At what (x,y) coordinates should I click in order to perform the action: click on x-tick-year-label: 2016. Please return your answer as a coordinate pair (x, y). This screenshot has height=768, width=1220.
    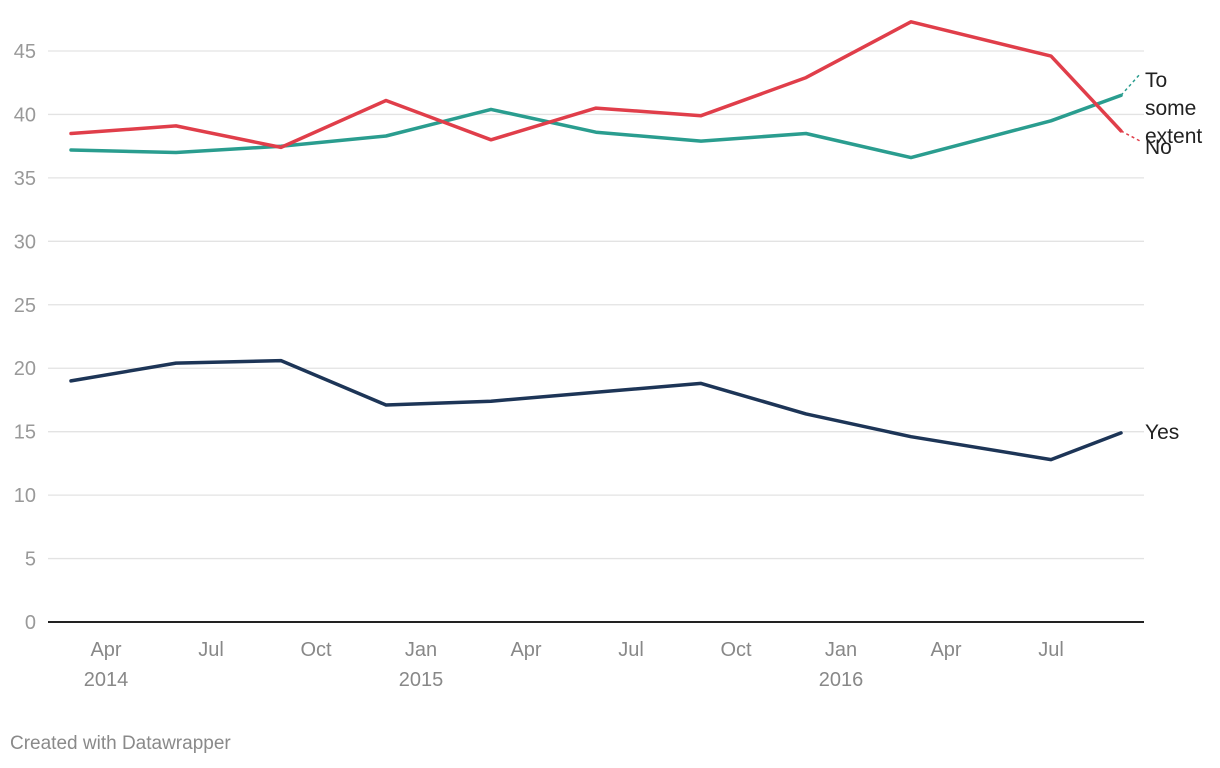
    Looking at the image, I should click on (841, 680).